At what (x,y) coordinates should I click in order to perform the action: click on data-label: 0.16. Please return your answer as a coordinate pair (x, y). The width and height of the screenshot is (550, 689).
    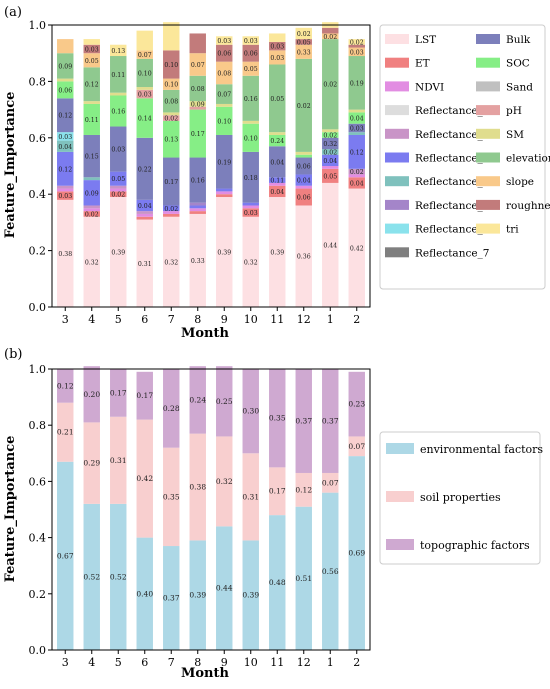
    Looking at the image, I should click on (251, 99).